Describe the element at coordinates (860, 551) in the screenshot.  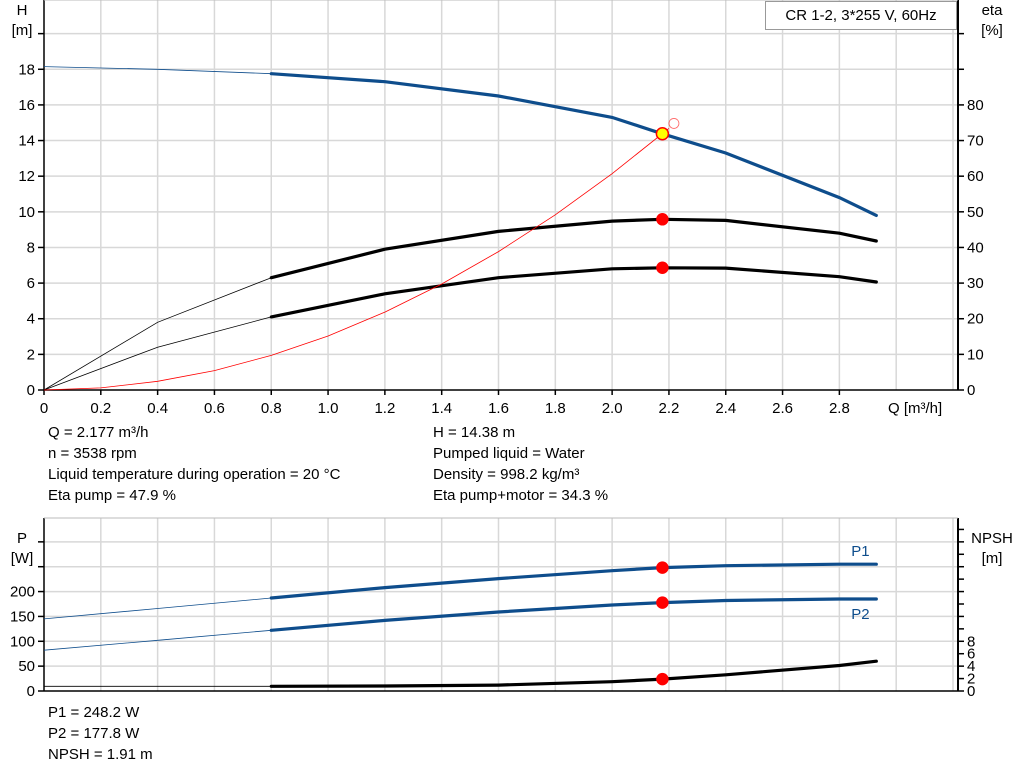
I see `series-label-P1: P1` at that location.